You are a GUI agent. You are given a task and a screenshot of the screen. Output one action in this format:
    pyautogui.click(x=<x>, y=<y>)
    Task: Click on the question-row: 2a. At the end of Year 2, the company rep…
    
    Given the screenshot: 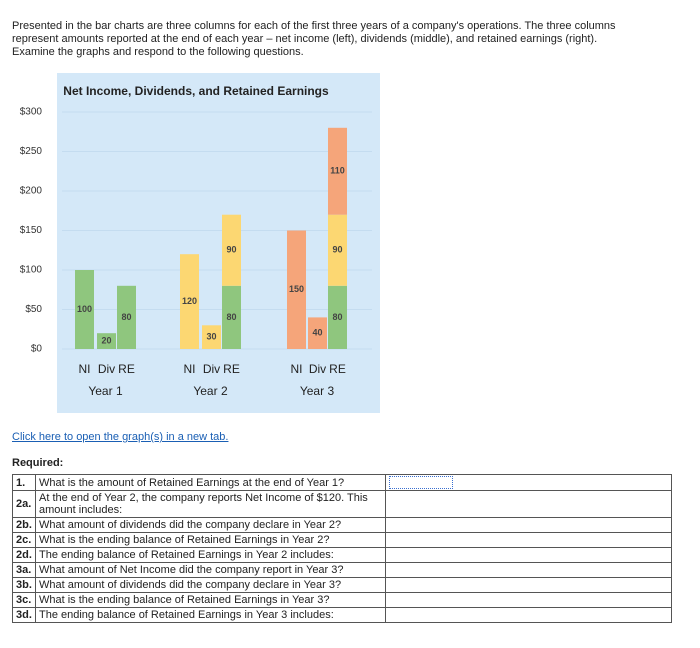 What is the action you would take?
    pyautogui.click(x=342, y=504)
    